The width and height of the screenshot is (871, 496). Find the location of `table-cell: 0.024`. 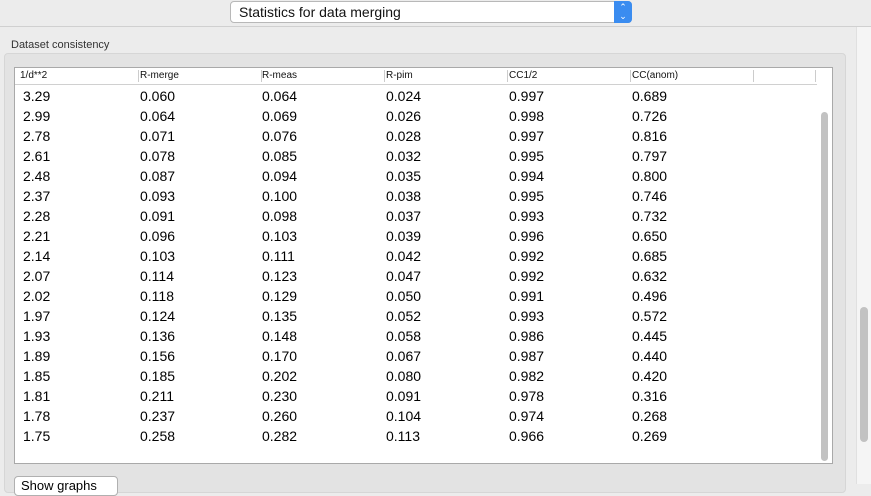

table-cell: 0.024 is located at coordinates (404, 96).